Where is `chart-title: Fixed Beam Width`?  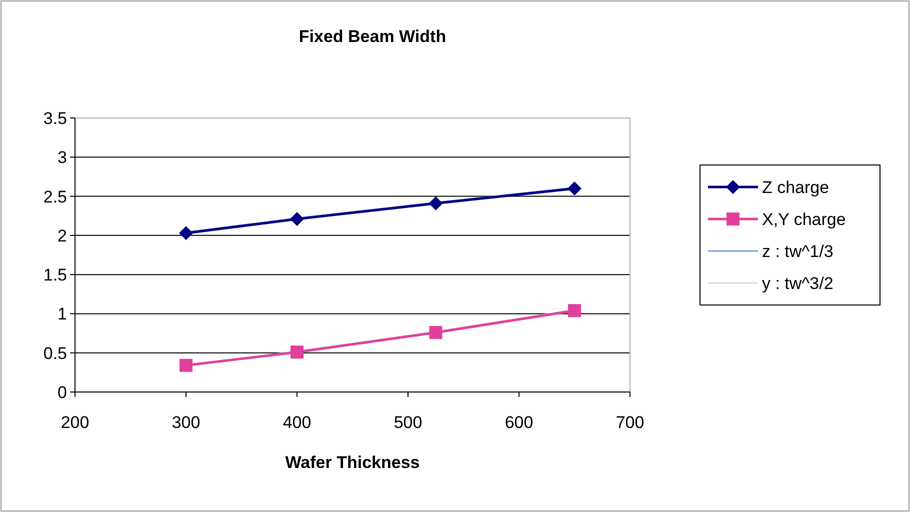 chart-title: Fixed Beam Width is located at coordinates (372, 36).